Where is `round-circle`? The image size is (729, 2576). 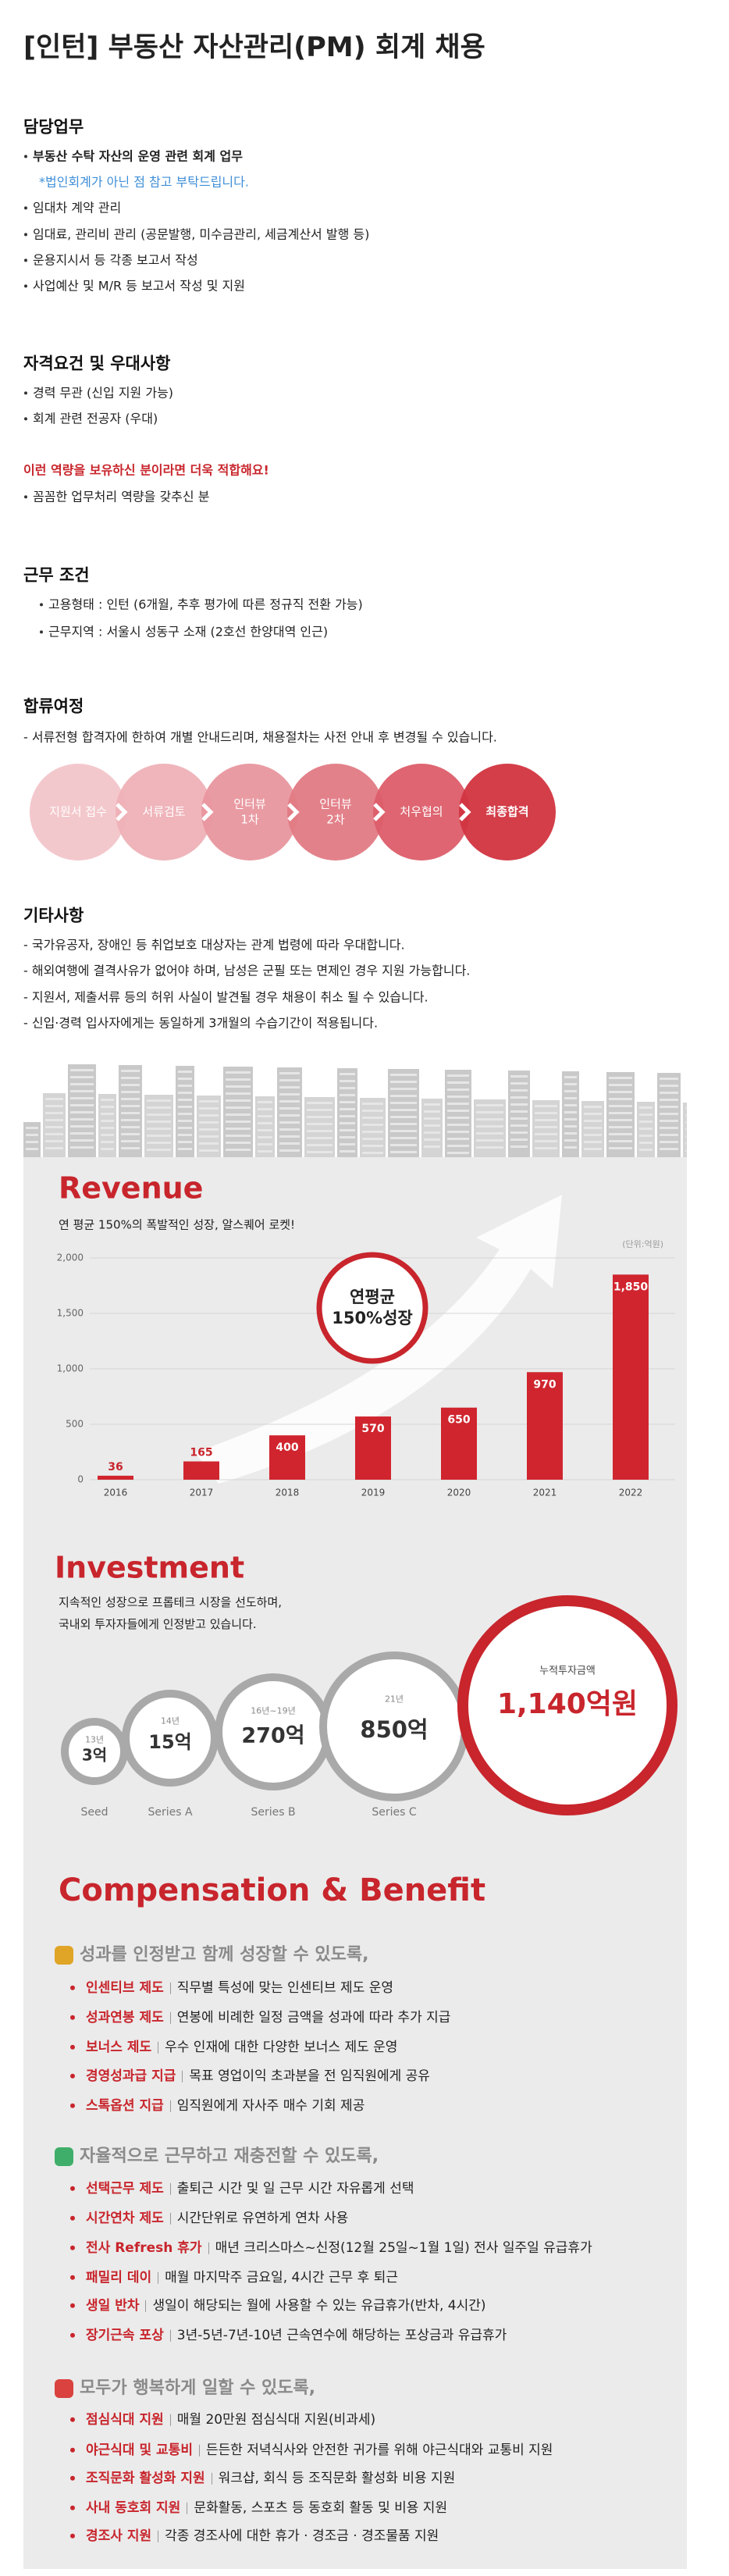 round-circle is located at coordinates (170, 1738).